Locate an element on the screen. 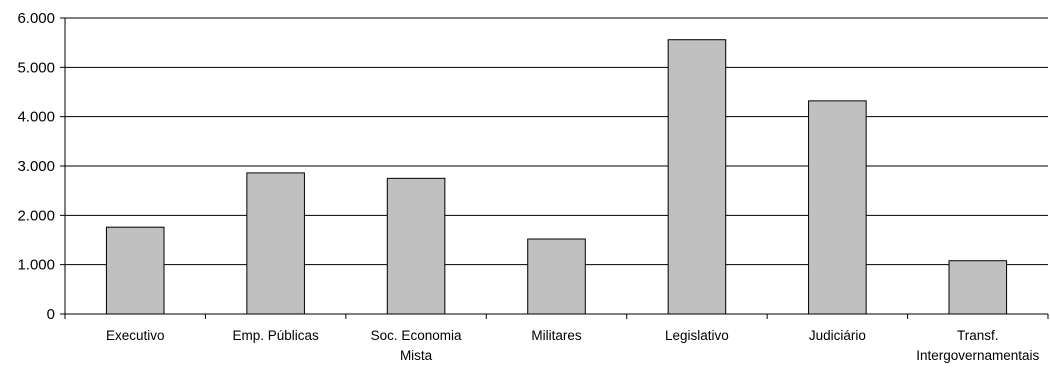  x-category-label-line: Militares is located at coordinates (556, 335).